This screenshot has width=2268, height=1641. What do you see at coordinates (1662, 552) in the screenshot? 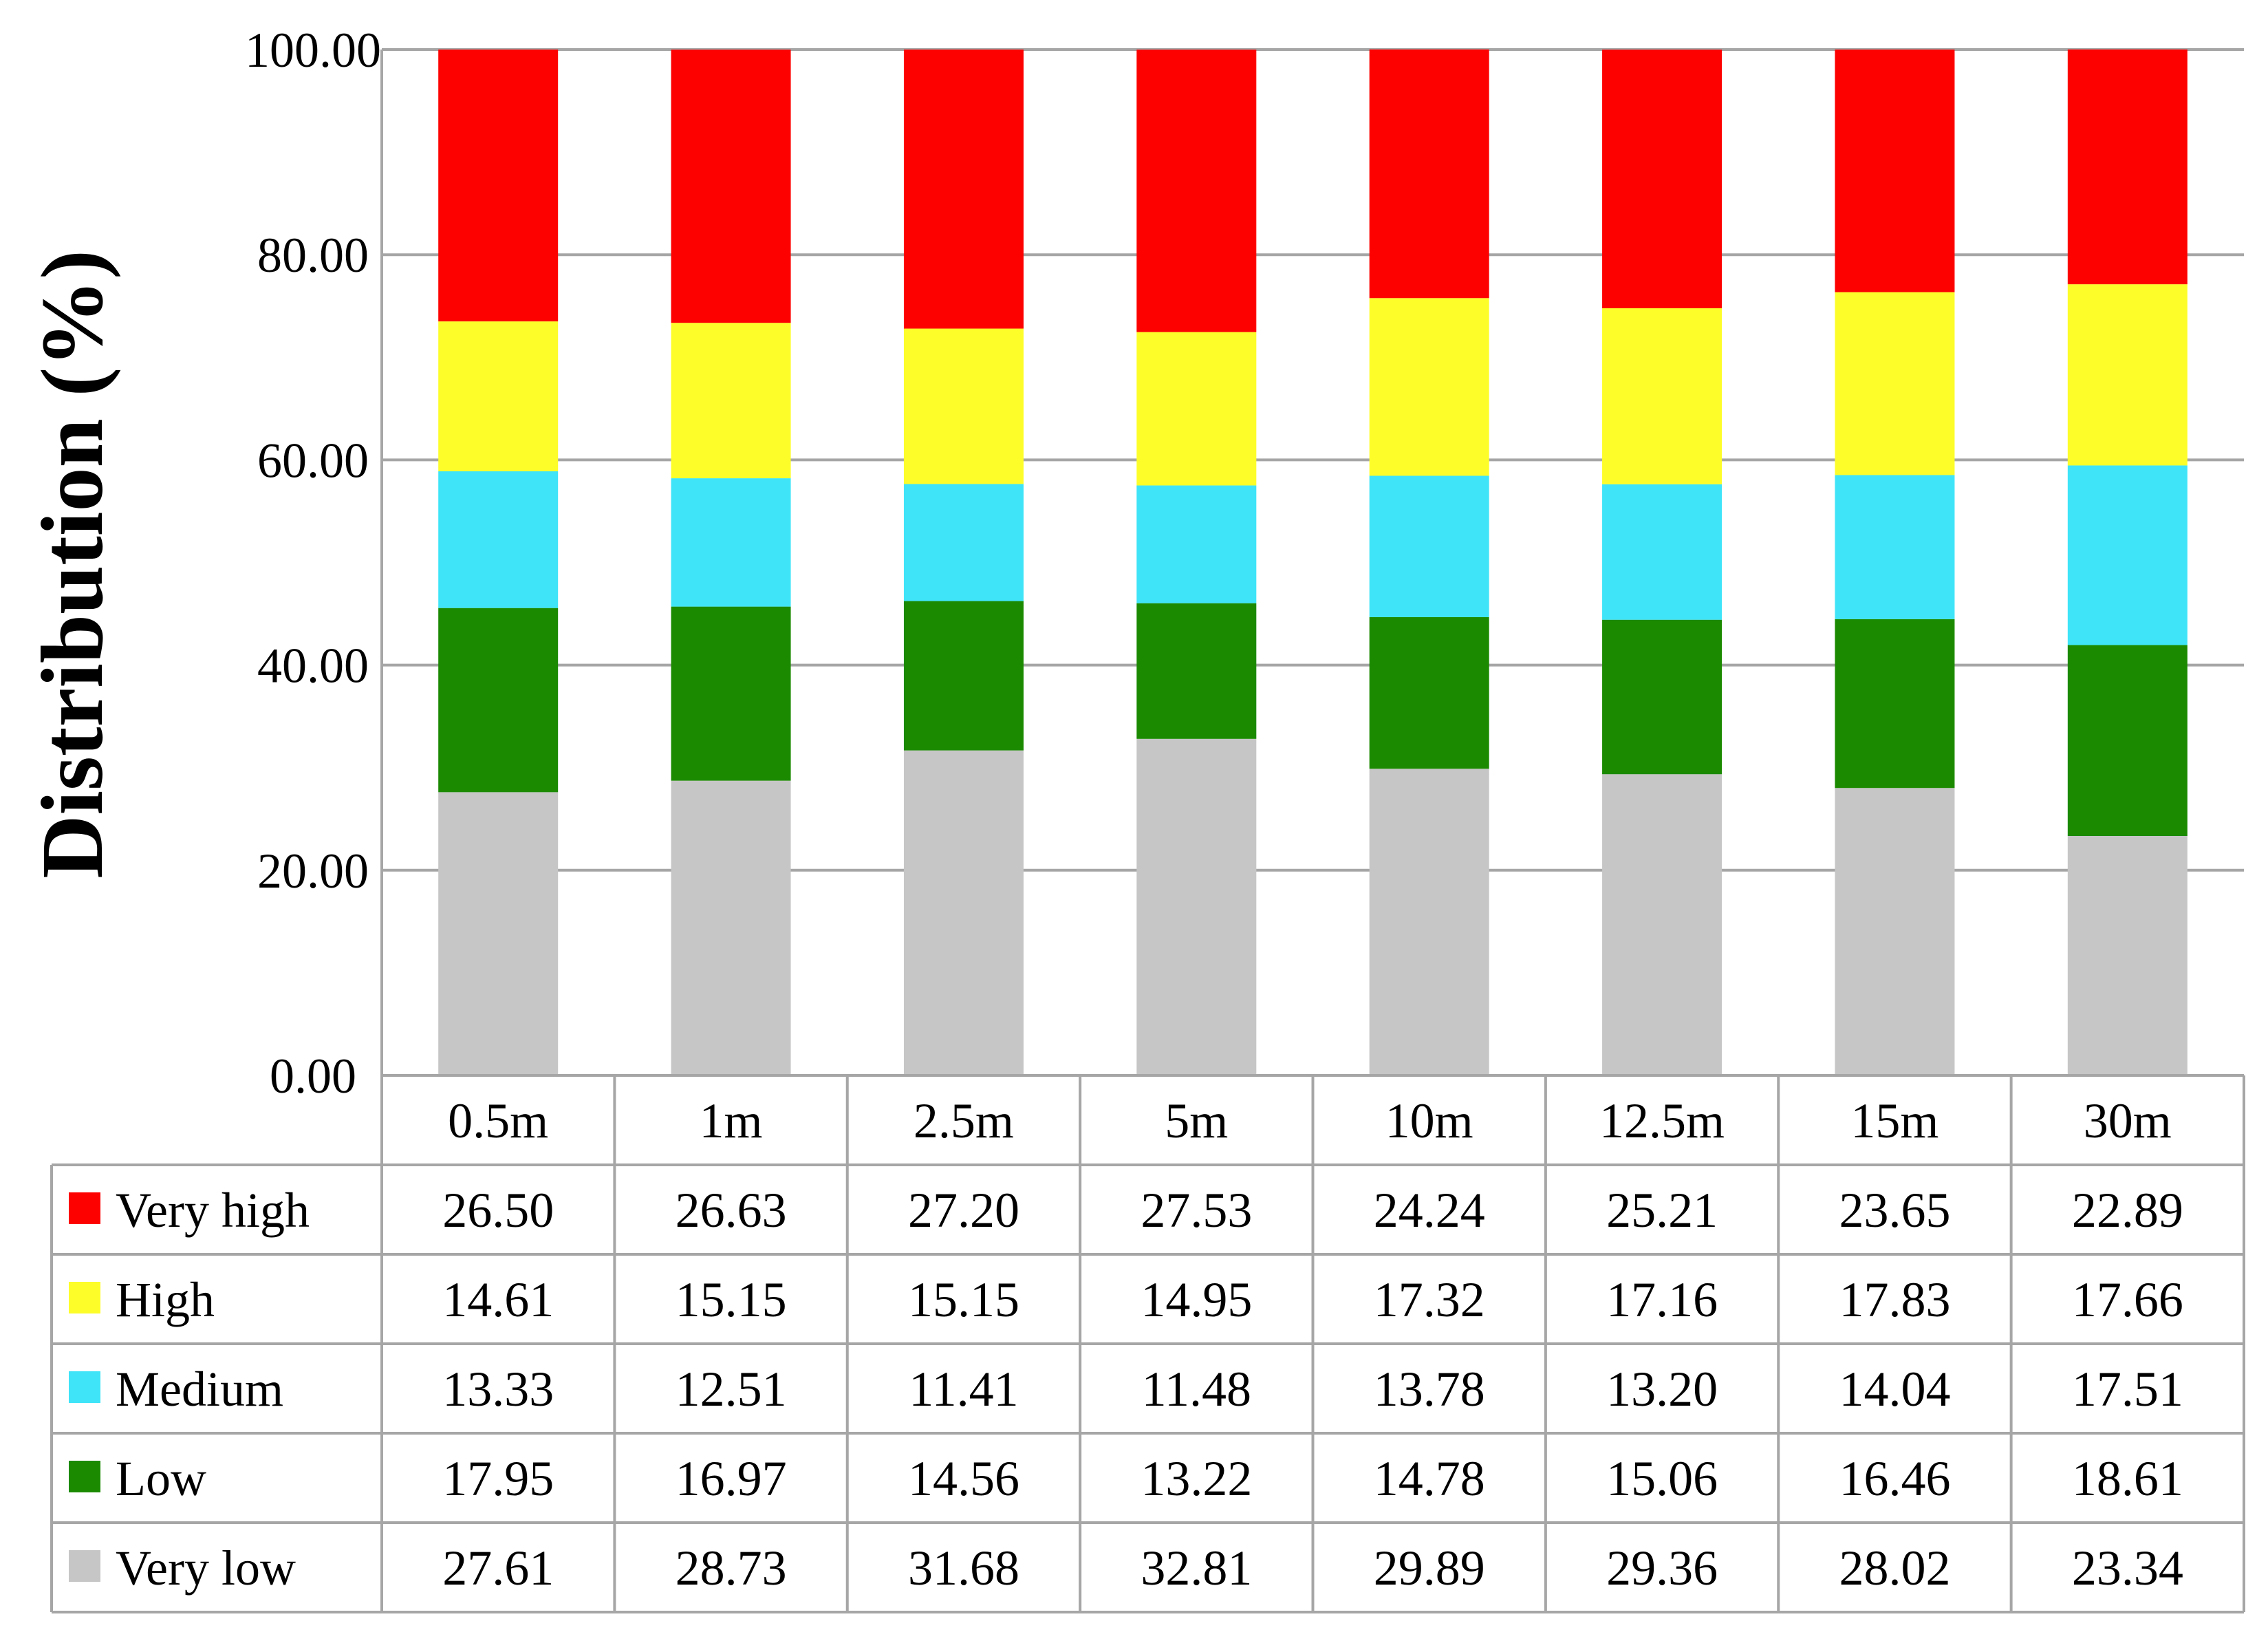
I see `bar-12-5m-medium` at bounding box center [1662, 552].